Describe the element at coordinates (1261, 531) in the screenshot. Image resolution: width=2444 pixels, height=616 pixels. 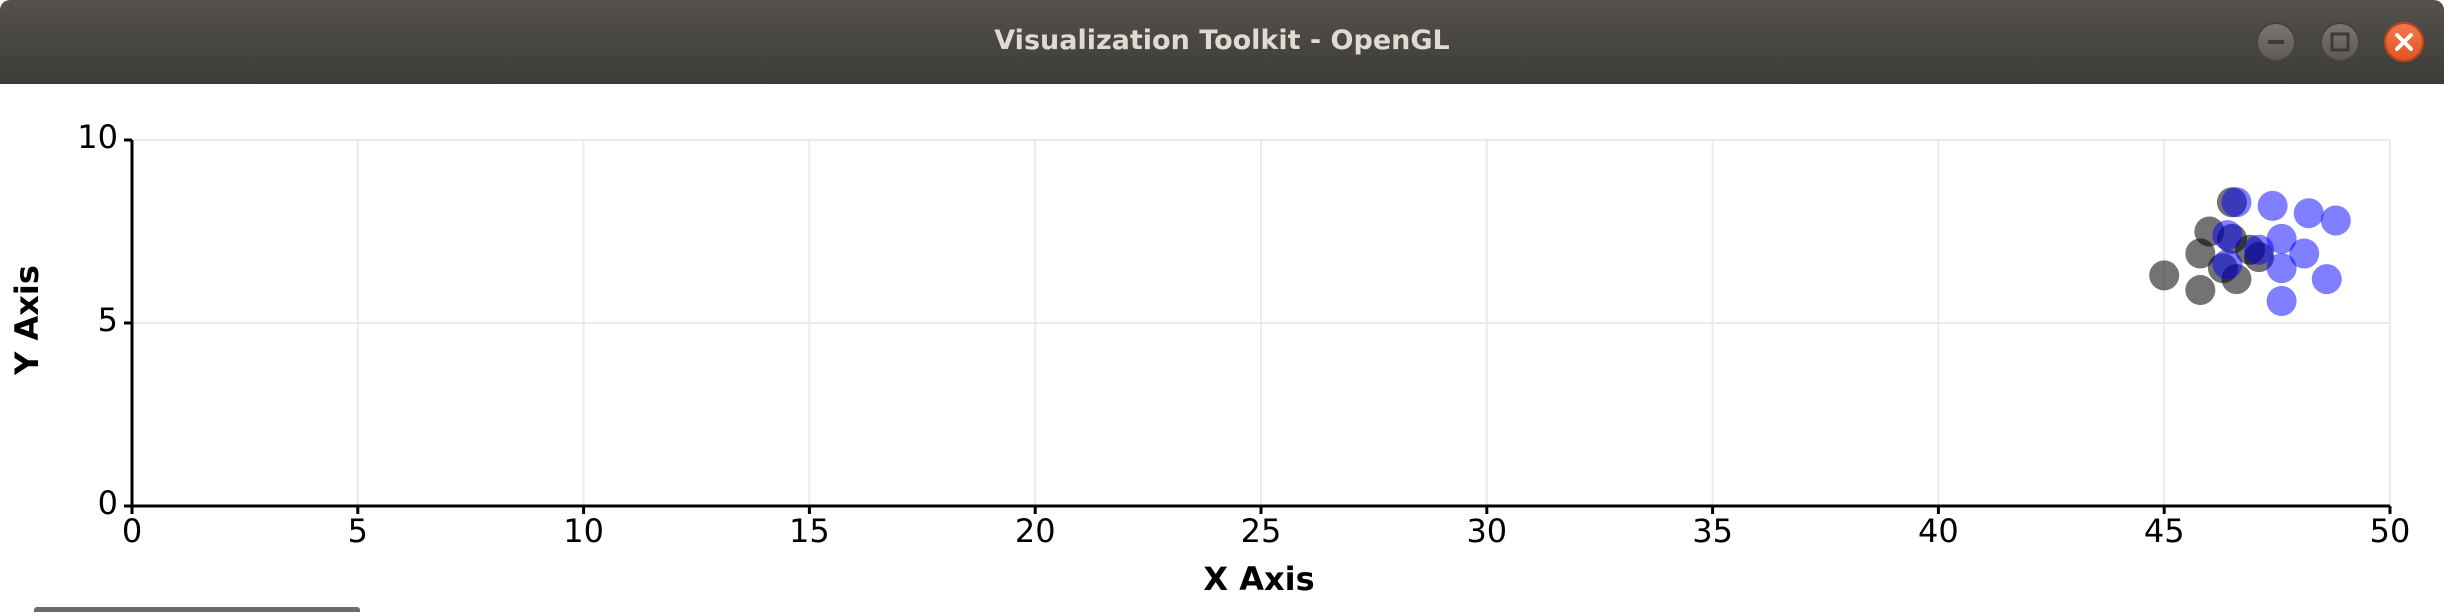
I see `x-tick-label: 25` at that location.